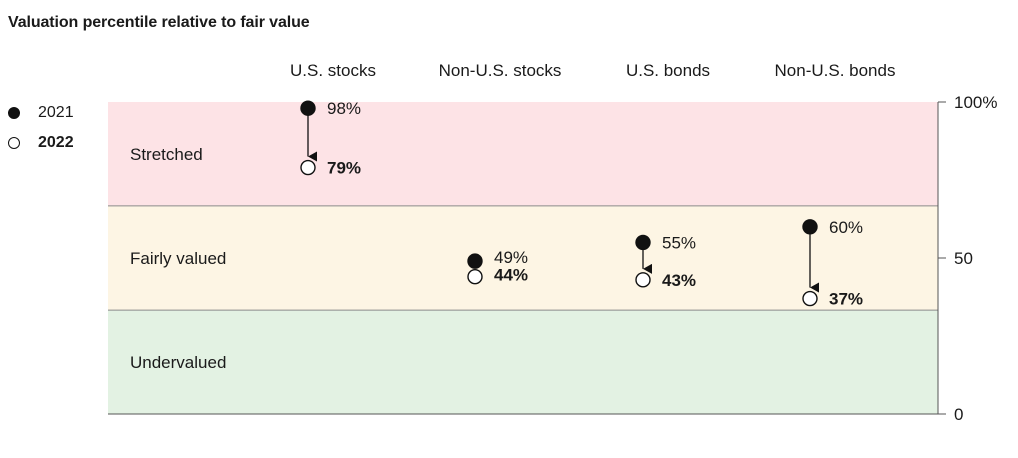 Image resolution: width=1018 pixels, height=458 pixels. I want to click on legend-marker-hollow, so click(14, 143).